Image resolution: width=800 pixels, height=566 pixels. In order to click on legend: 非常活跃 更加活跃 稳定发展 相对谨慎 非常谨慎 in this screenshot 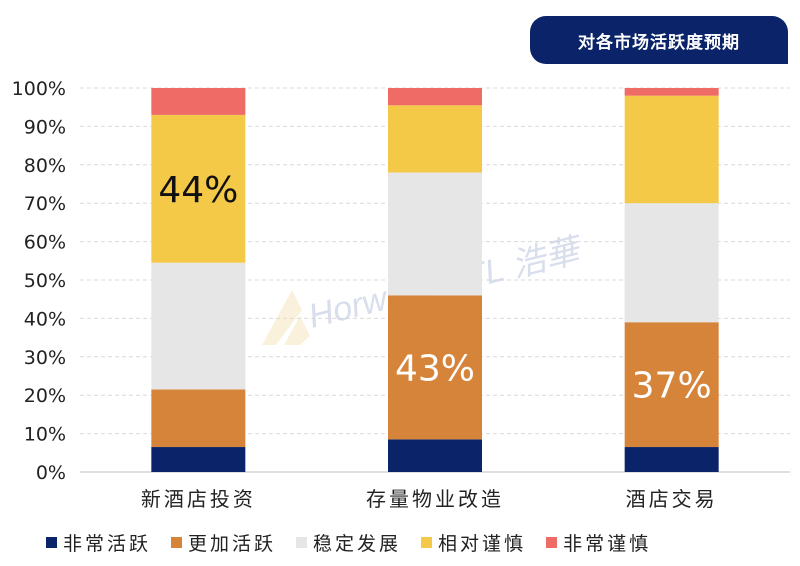, I will do `click(348, 542)`.